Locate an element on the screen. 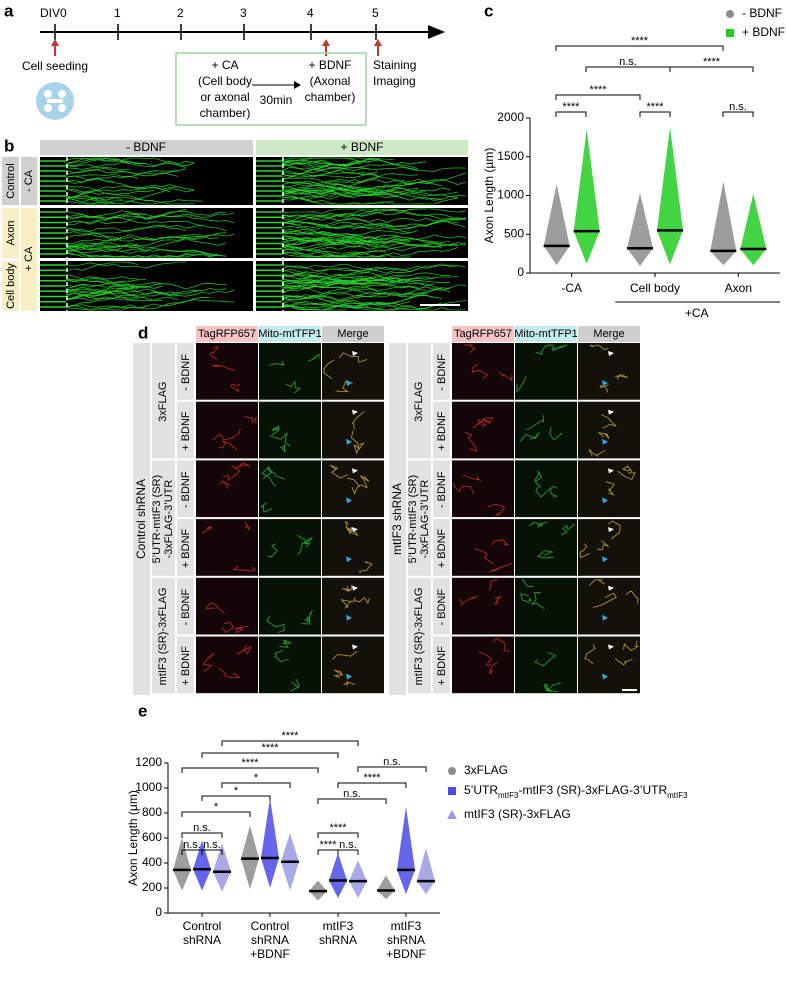 The height and width of the screenshot is (992, 786). timeline-day: 1 is located at coordinates (117, 13).